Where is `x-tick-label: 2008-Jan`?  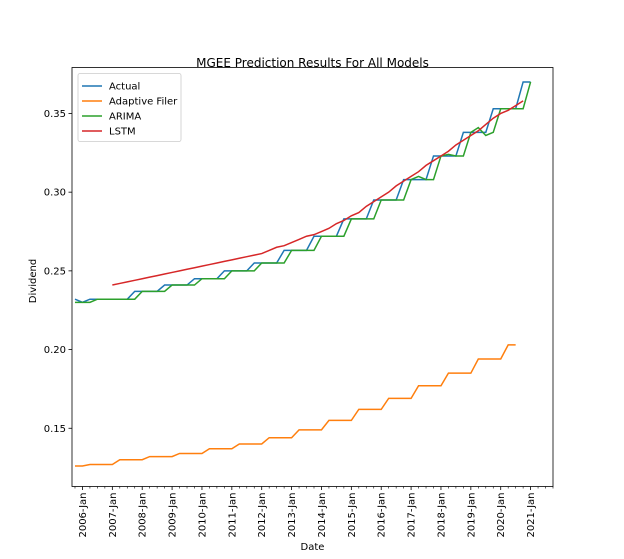
x-tick-label: 2008-Jan is located at coordinates (143, 515).